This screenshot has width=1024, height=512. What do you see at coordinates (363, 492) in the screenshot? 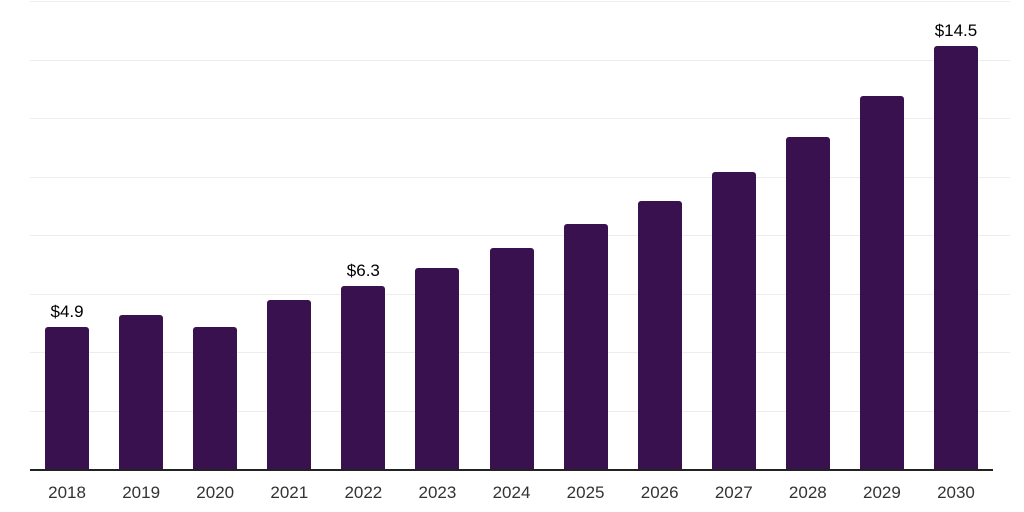
I see `x-tick-2022: 2022` at bounding box center [363, 492].